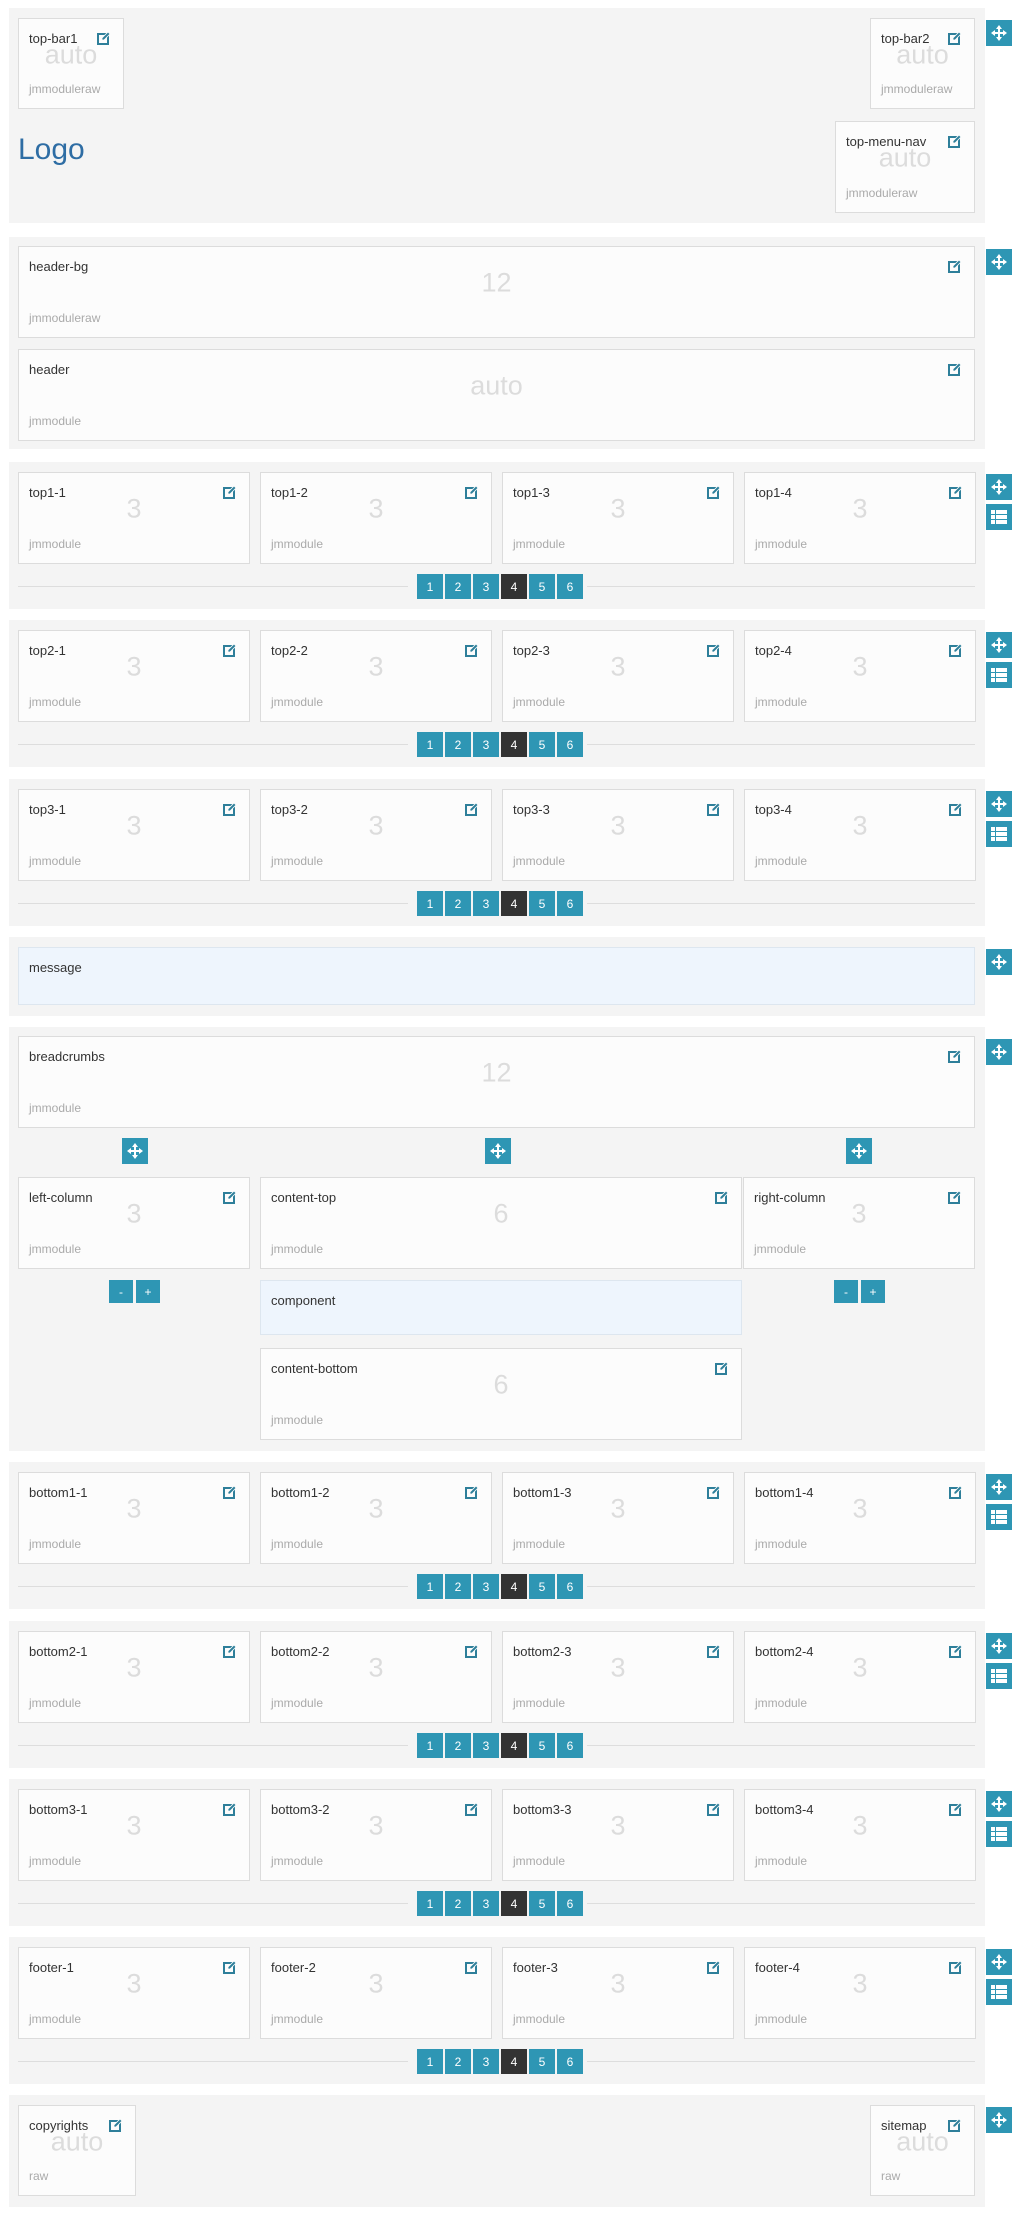 The width and height of the screenshot is (1026, 2225). I want to click on left-column-shrink-button: -, so click(121, 1291).